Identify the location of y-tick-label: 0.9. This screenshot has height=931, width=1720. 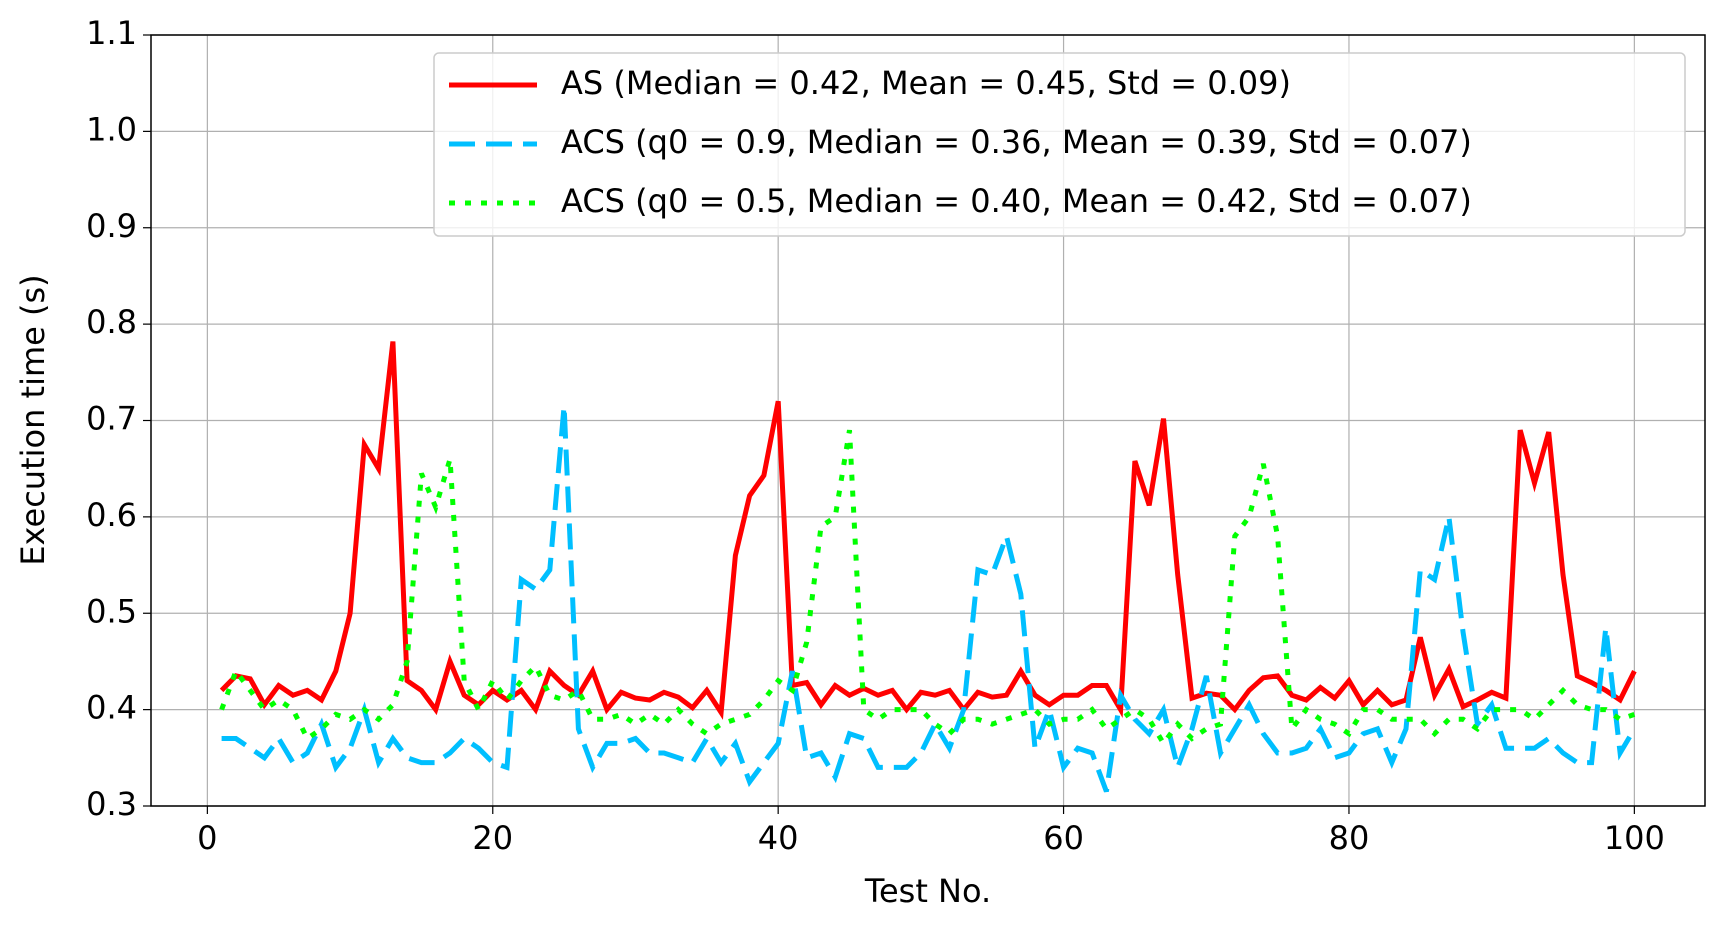
(111, 226).